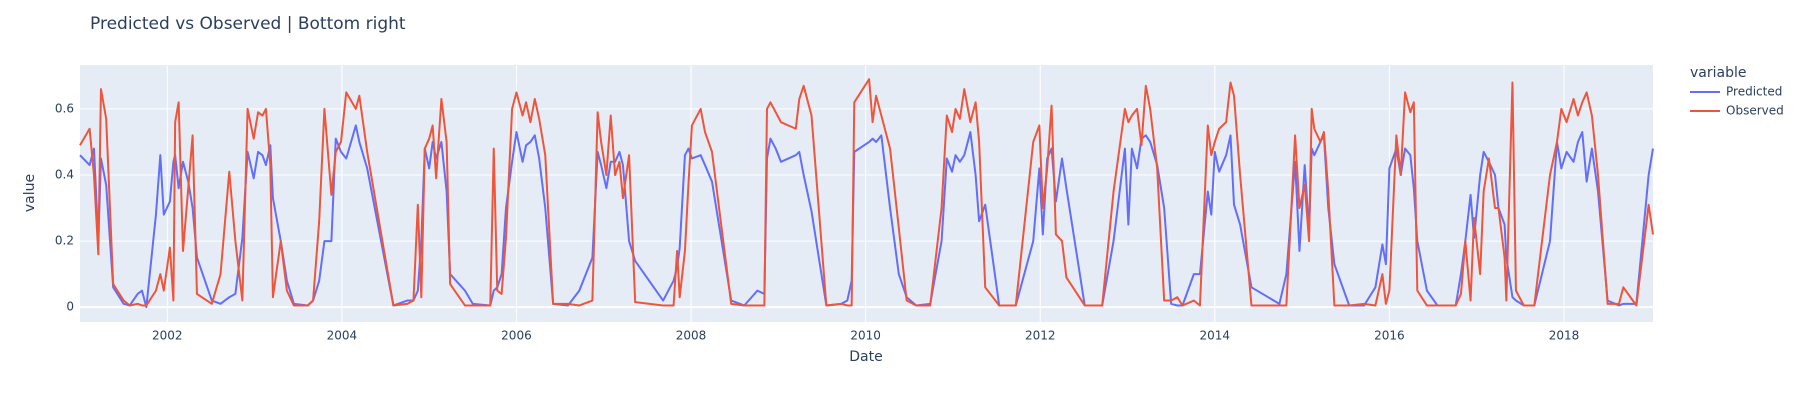 This screenshot has width=1800, height=404. Describe the element at coordinates (1755, 111) in the screenshot. I see `legend-label: Observed` at that location.